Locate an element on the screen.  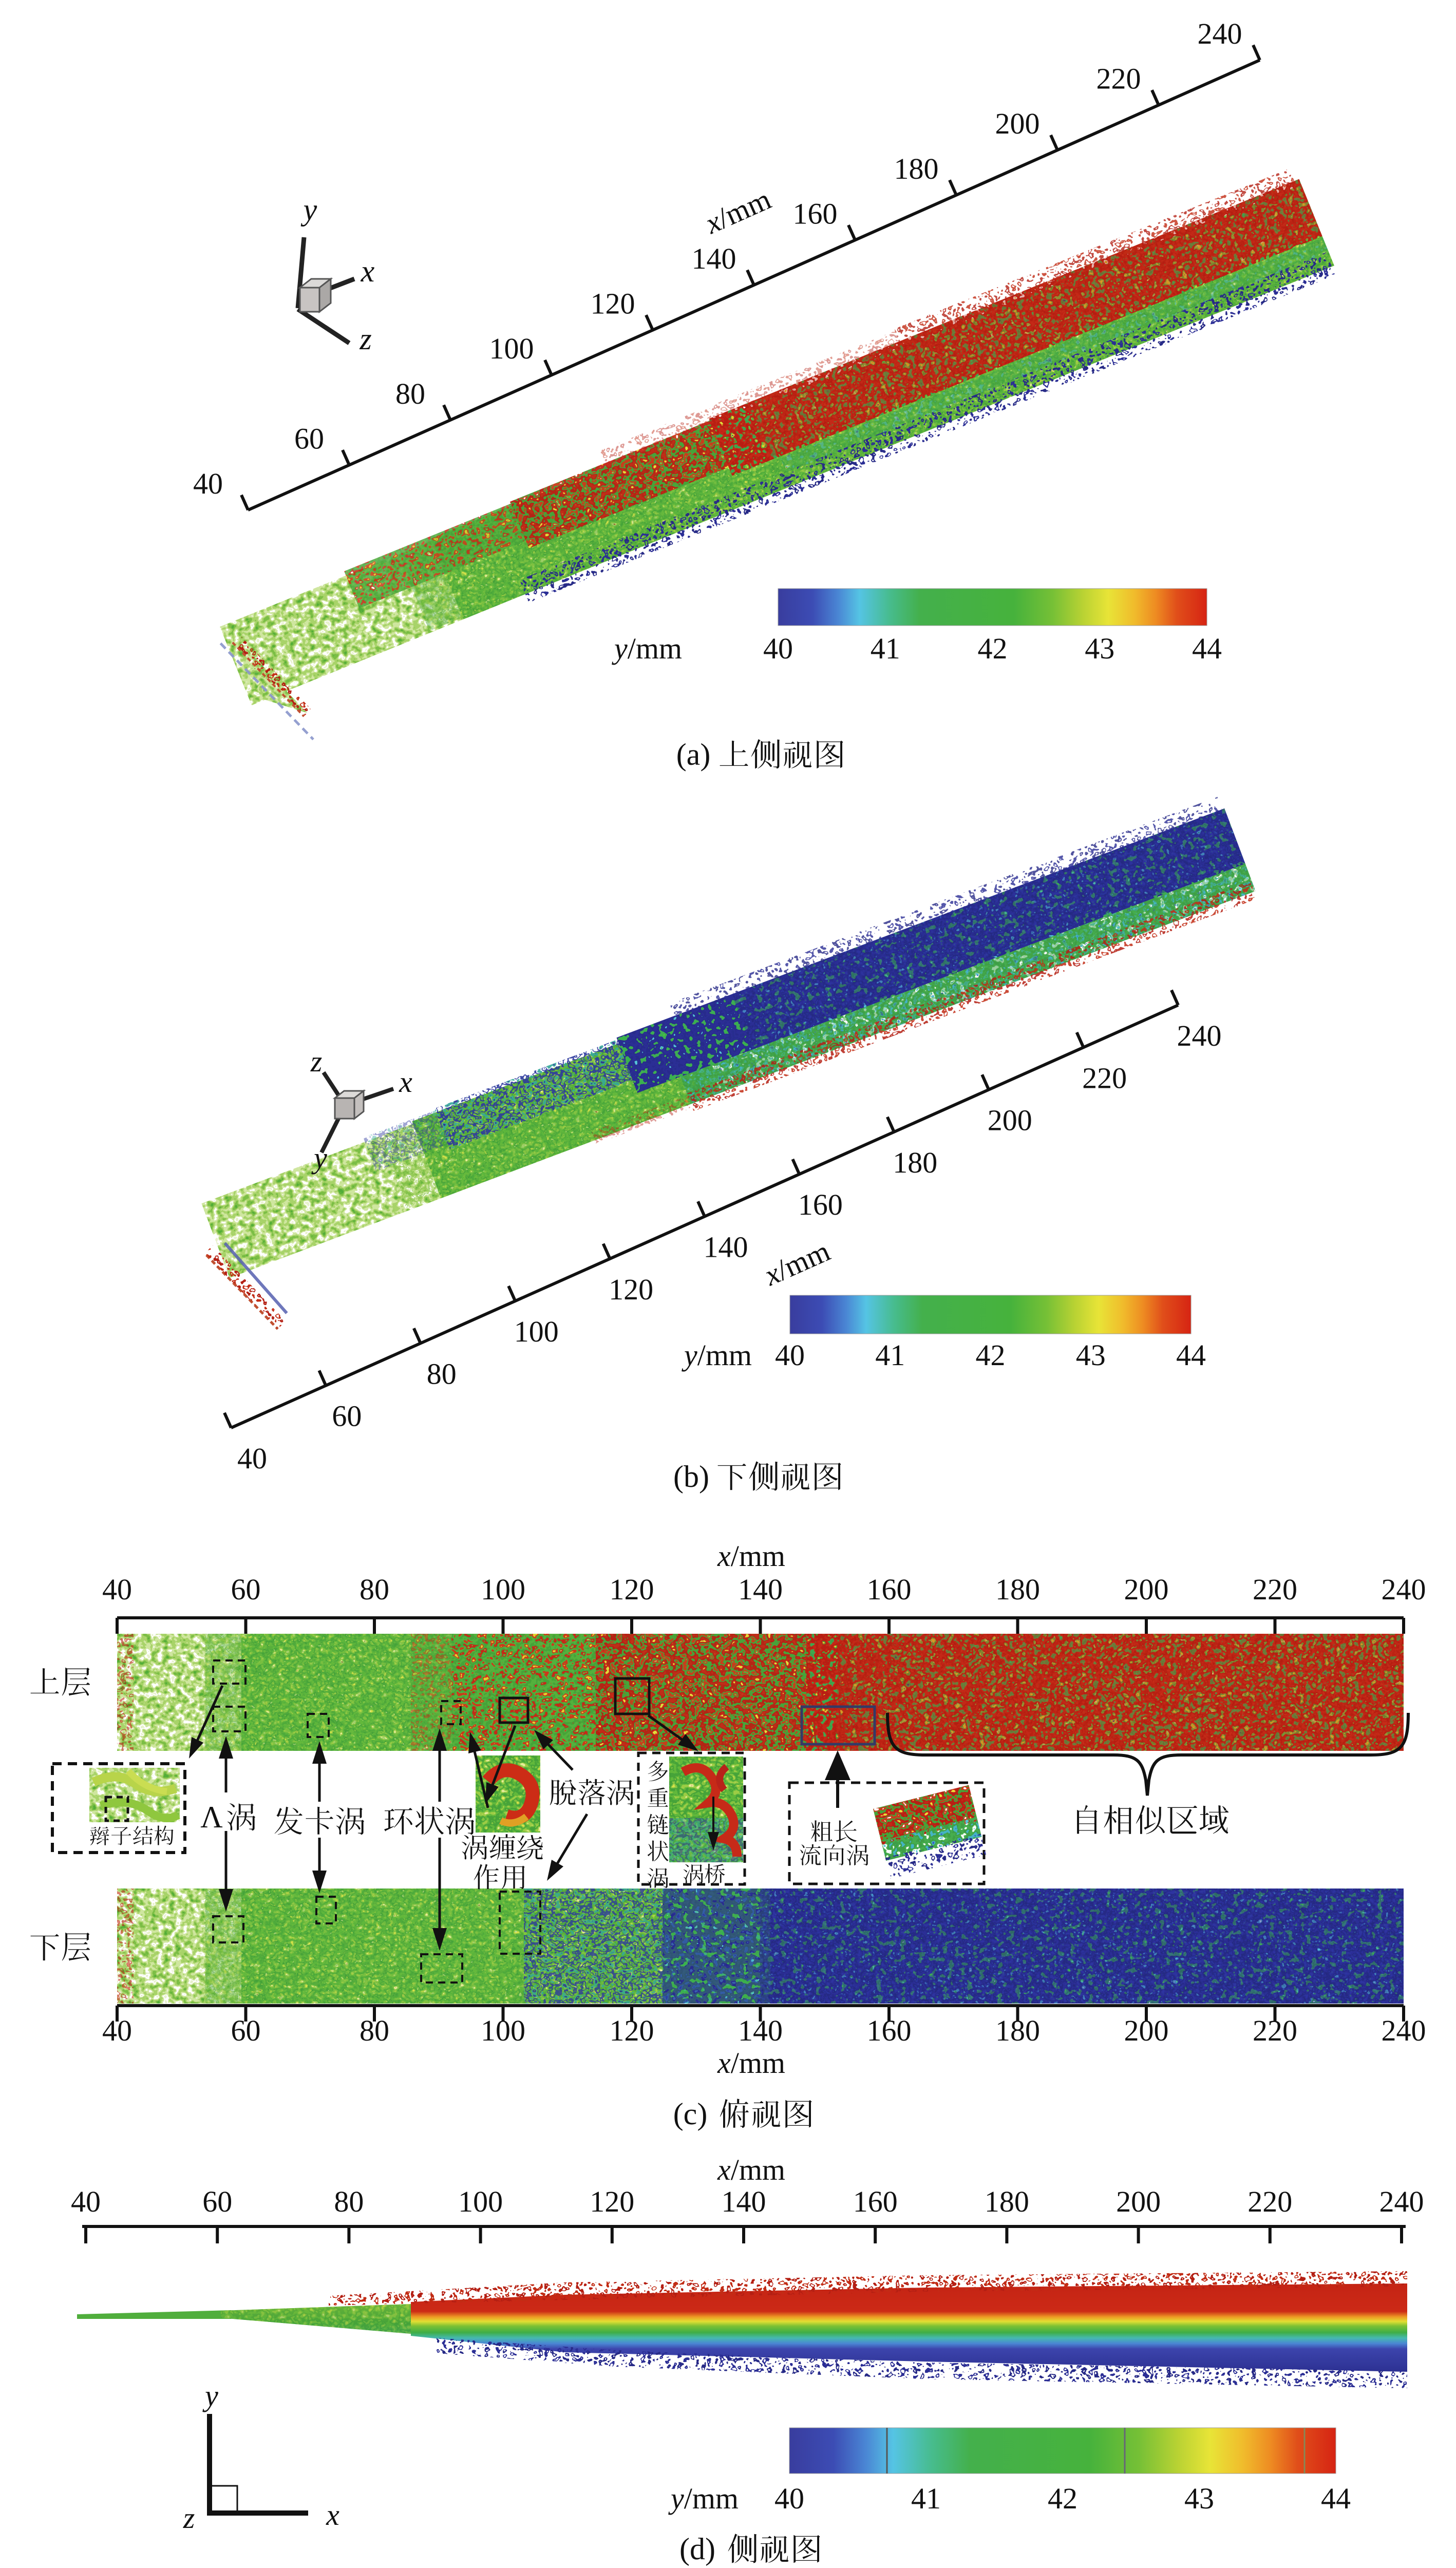
svg-text: (b) is located at coordinates (691, 1477).